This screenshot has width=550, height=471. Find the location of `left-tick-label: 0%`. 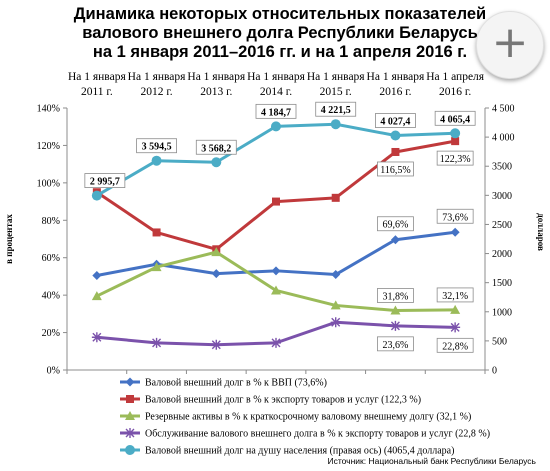

left-tick-label: 0% is located at coordinates (53, 371).